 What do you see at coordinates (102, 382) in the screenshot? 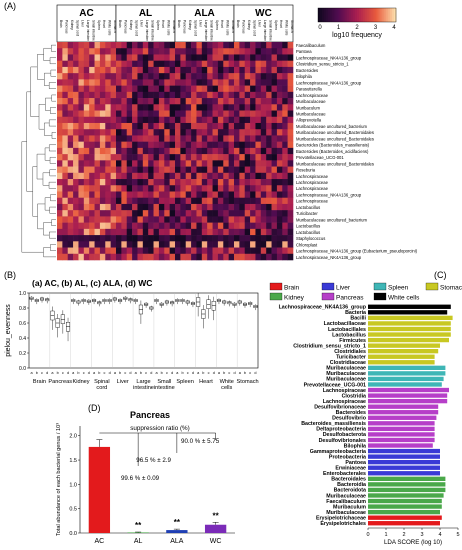
I see `tissue-label: Spinal` at bounding box center [102, 382].